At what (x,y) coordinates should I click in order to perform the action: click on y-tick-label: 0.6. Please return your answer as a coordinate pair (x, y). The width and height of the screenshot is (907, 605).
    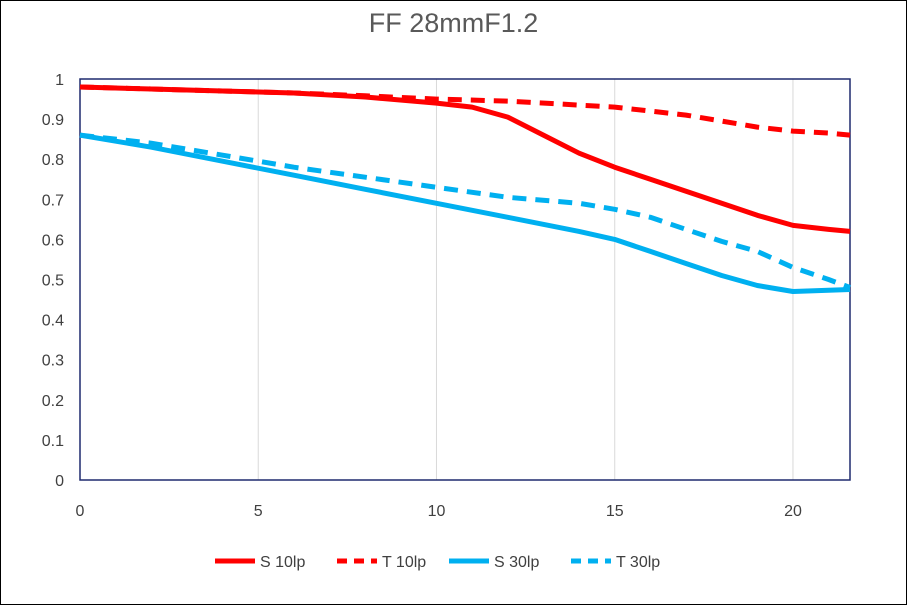
    Looking at the image, I should click on (53, 240).